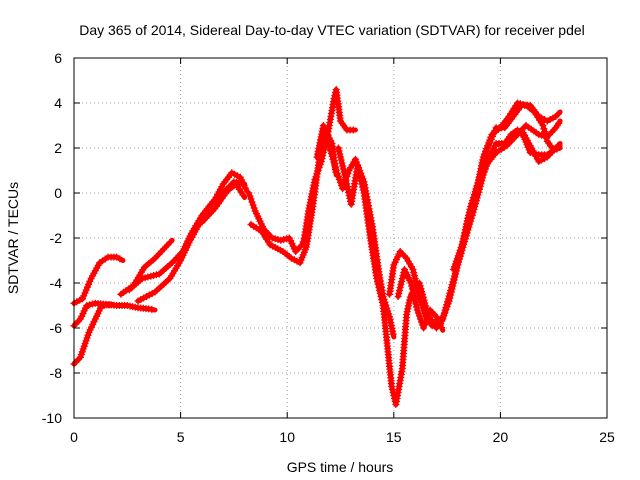  Describe the element at coordinates (394, 437) in the screenshot. I see `x-tick-label: 15` at that location.